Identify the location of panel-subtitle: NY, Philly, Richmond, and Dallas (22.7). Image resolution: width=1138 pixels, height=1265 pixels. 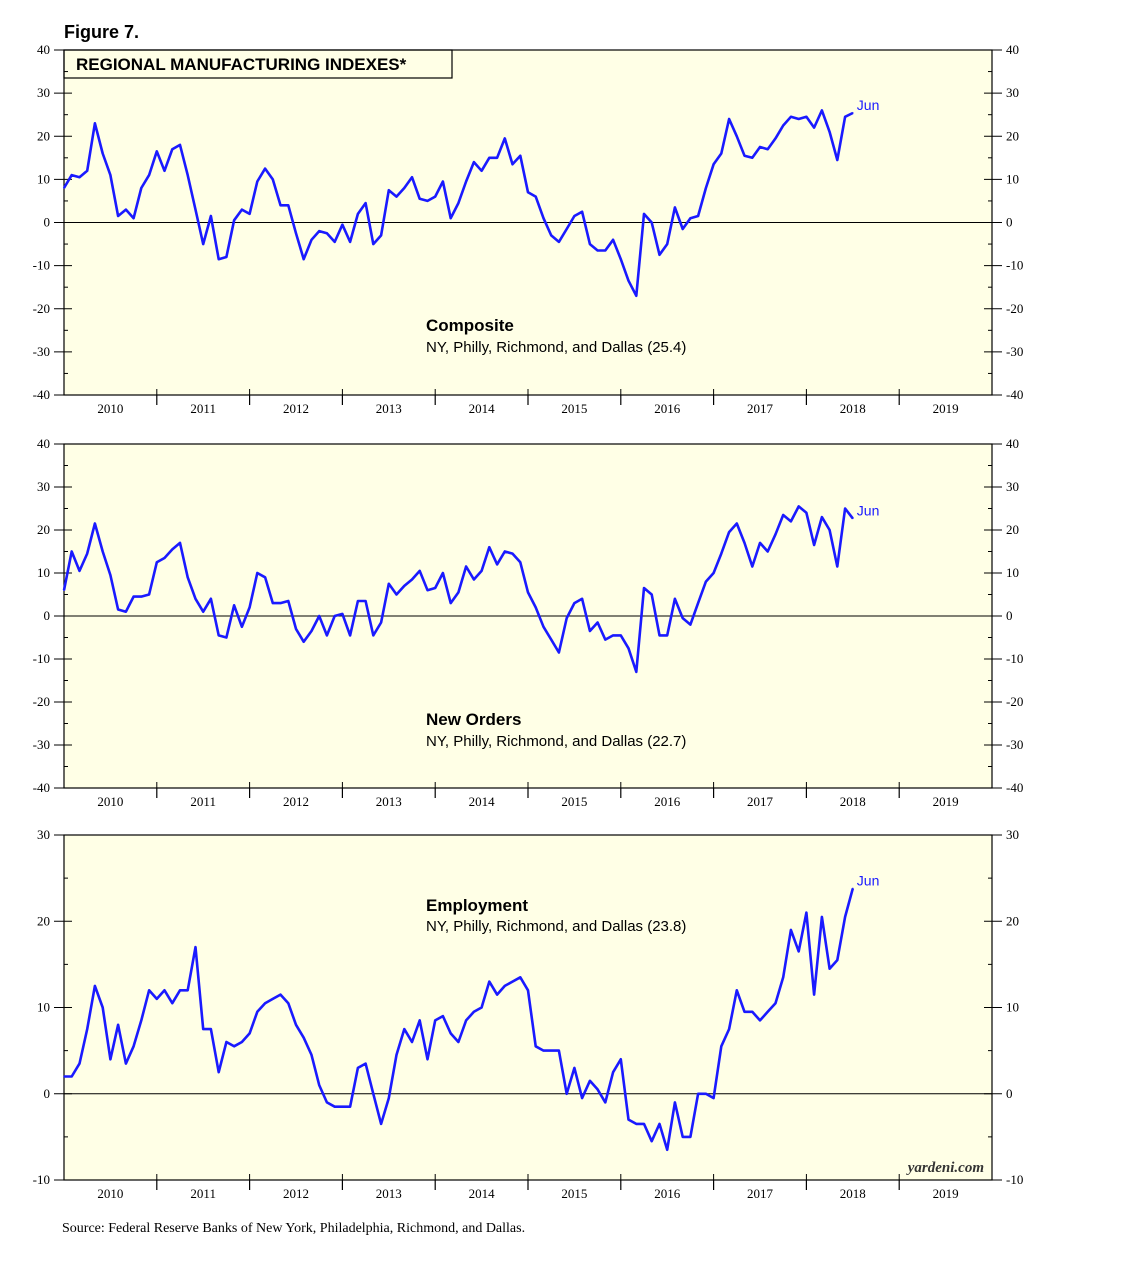
(556, 741).